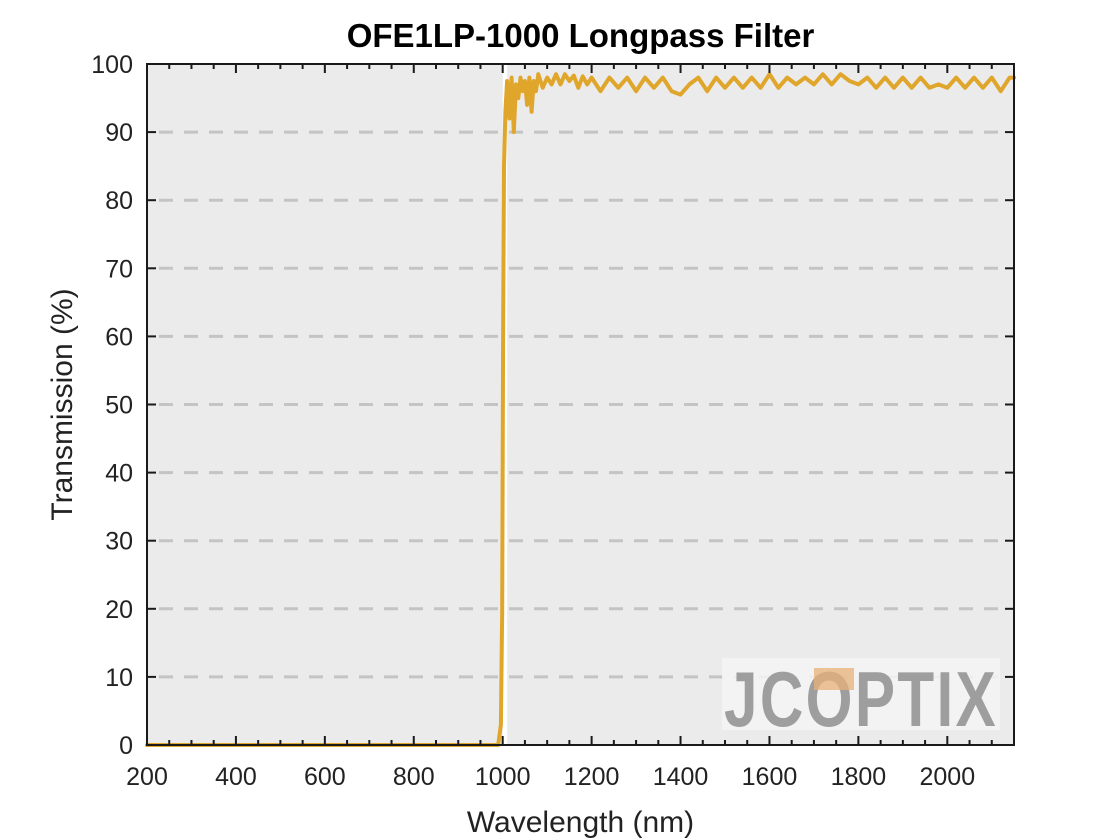 The image size is (1120, 840). I want to click on watermark-backdrop, so click(861, 694).